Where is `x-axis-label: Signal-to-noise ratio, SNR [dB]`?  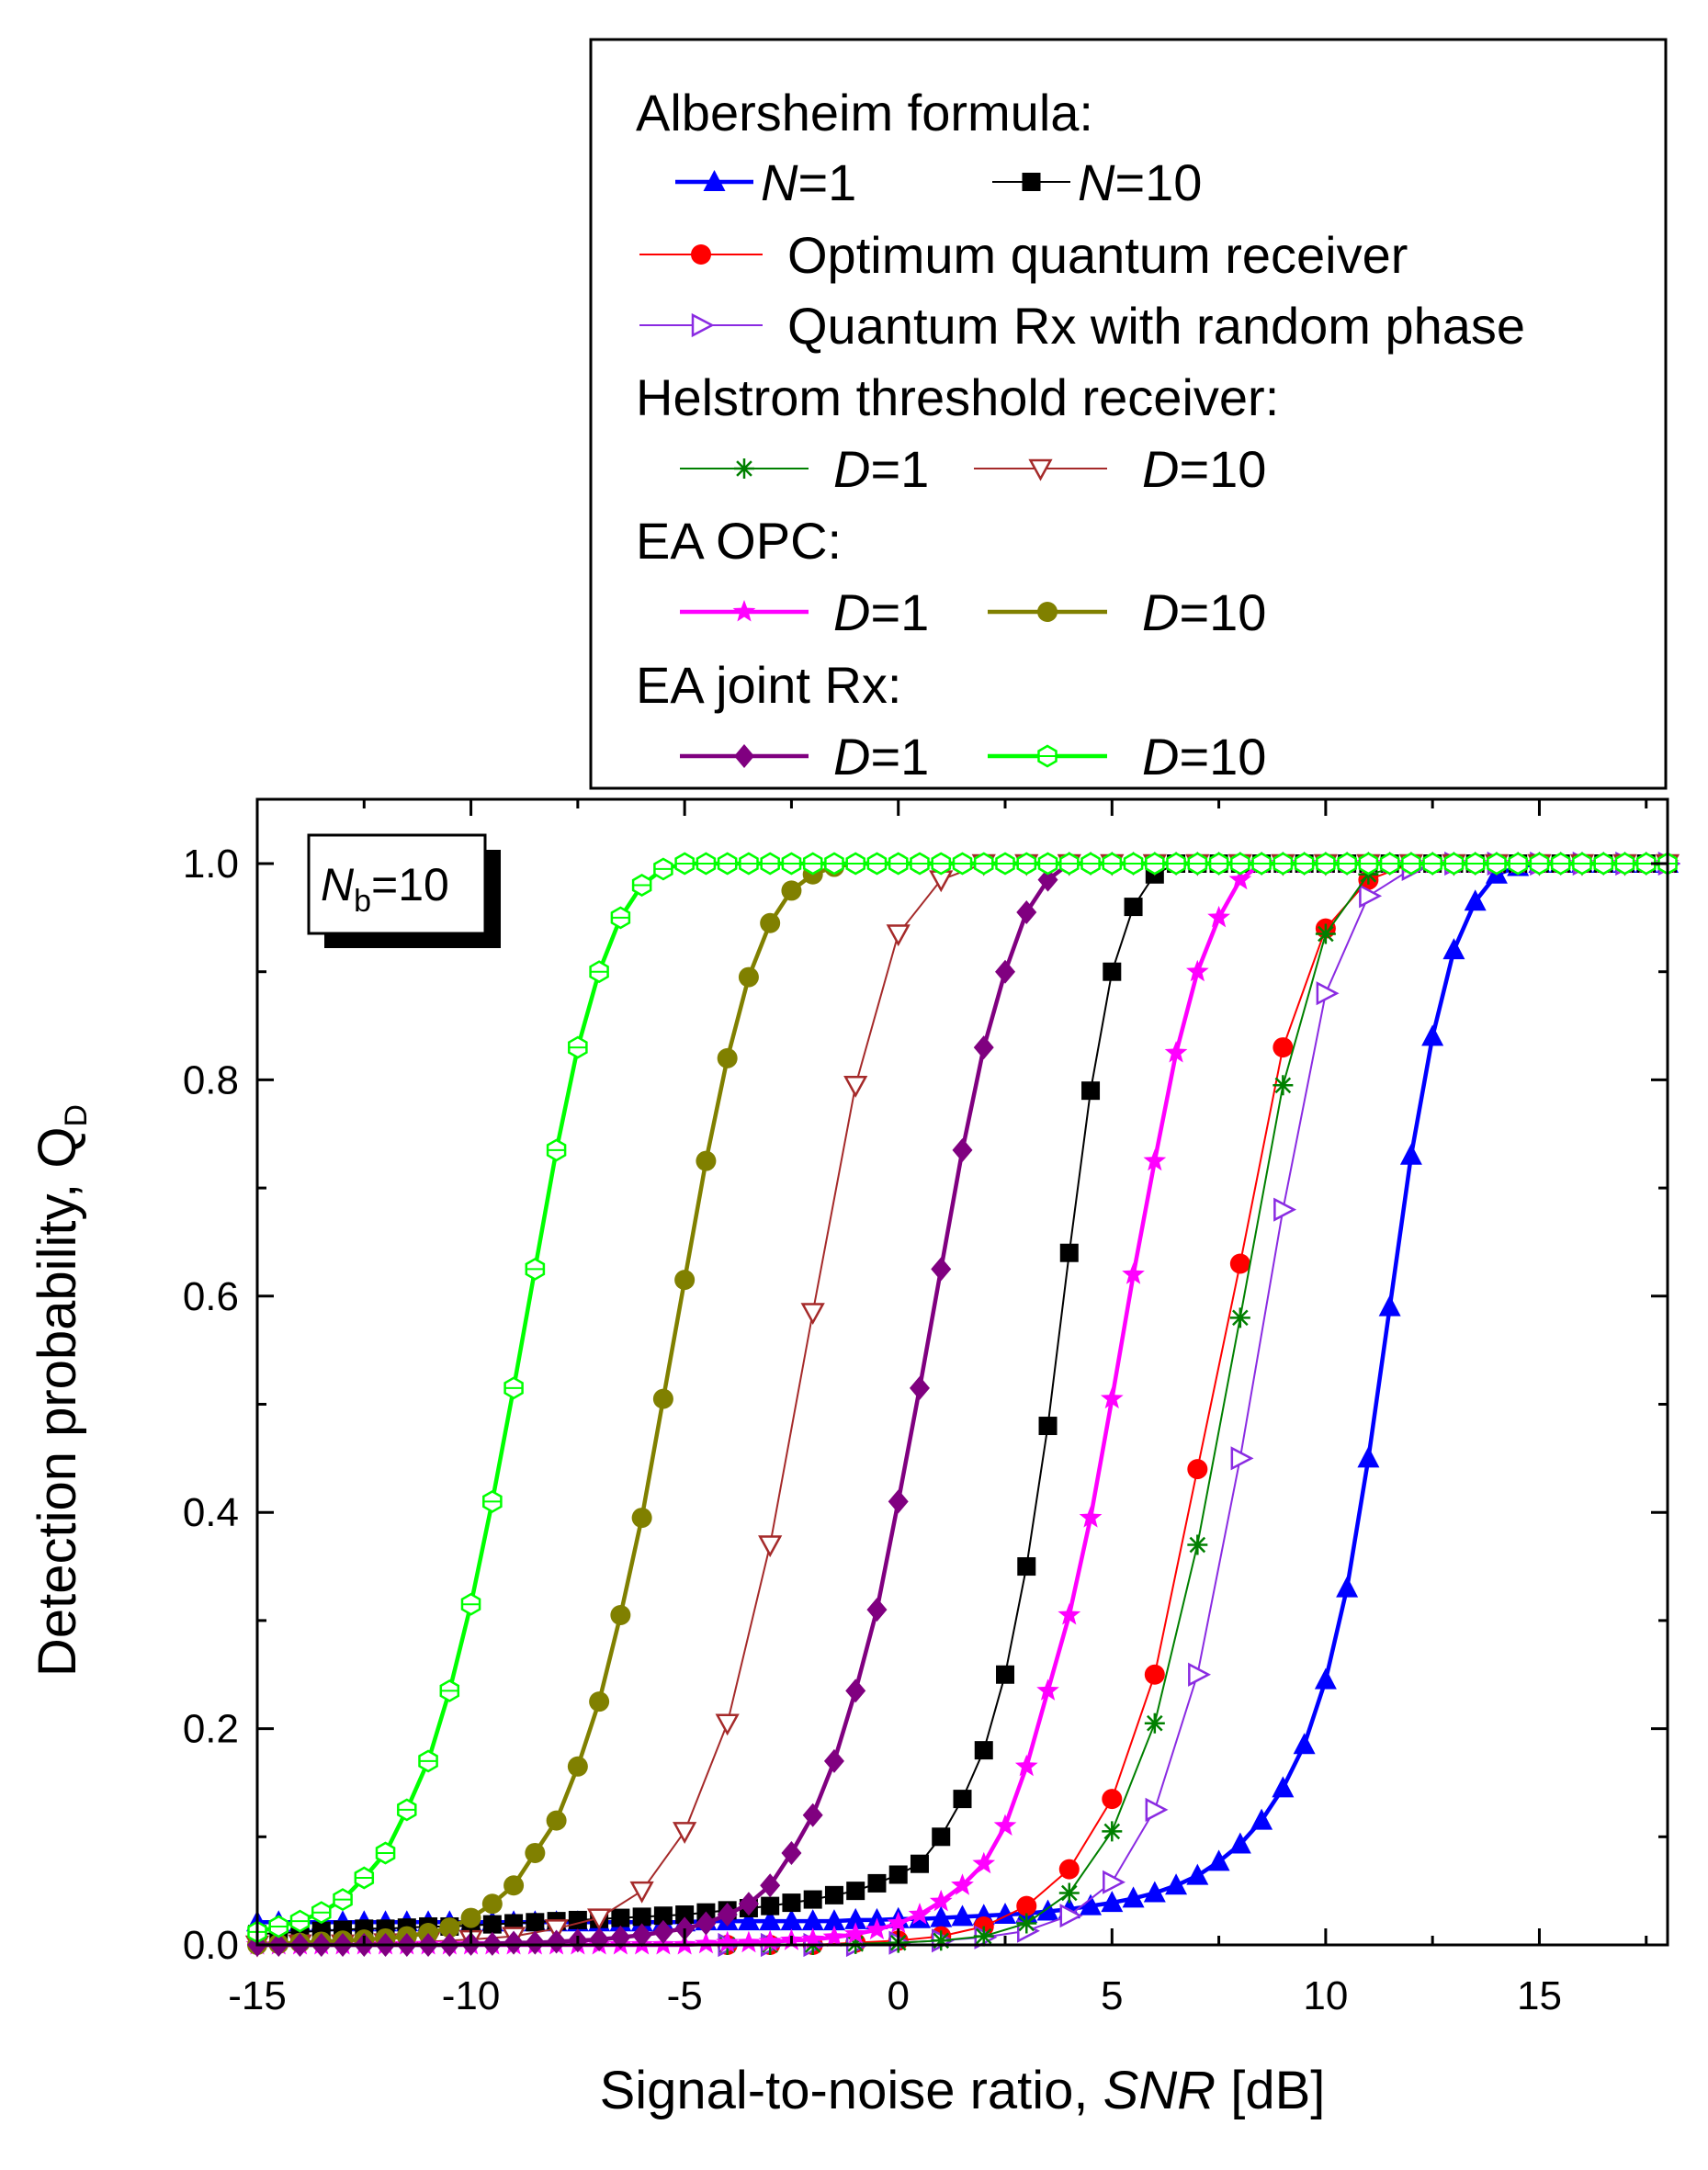 x-axis-label: Signal-to-noise ratio, SNR [dB] is located at coordinates (963, 2090).